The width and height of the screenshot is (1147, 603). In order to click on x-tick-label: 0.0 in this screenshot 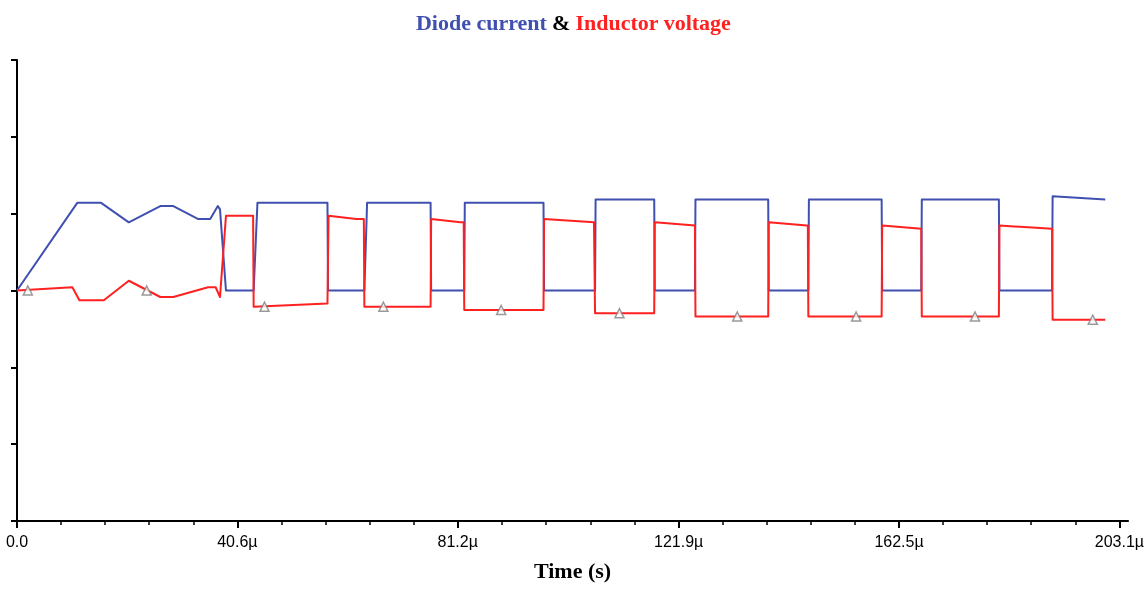, I will do `click(17, 541)`.